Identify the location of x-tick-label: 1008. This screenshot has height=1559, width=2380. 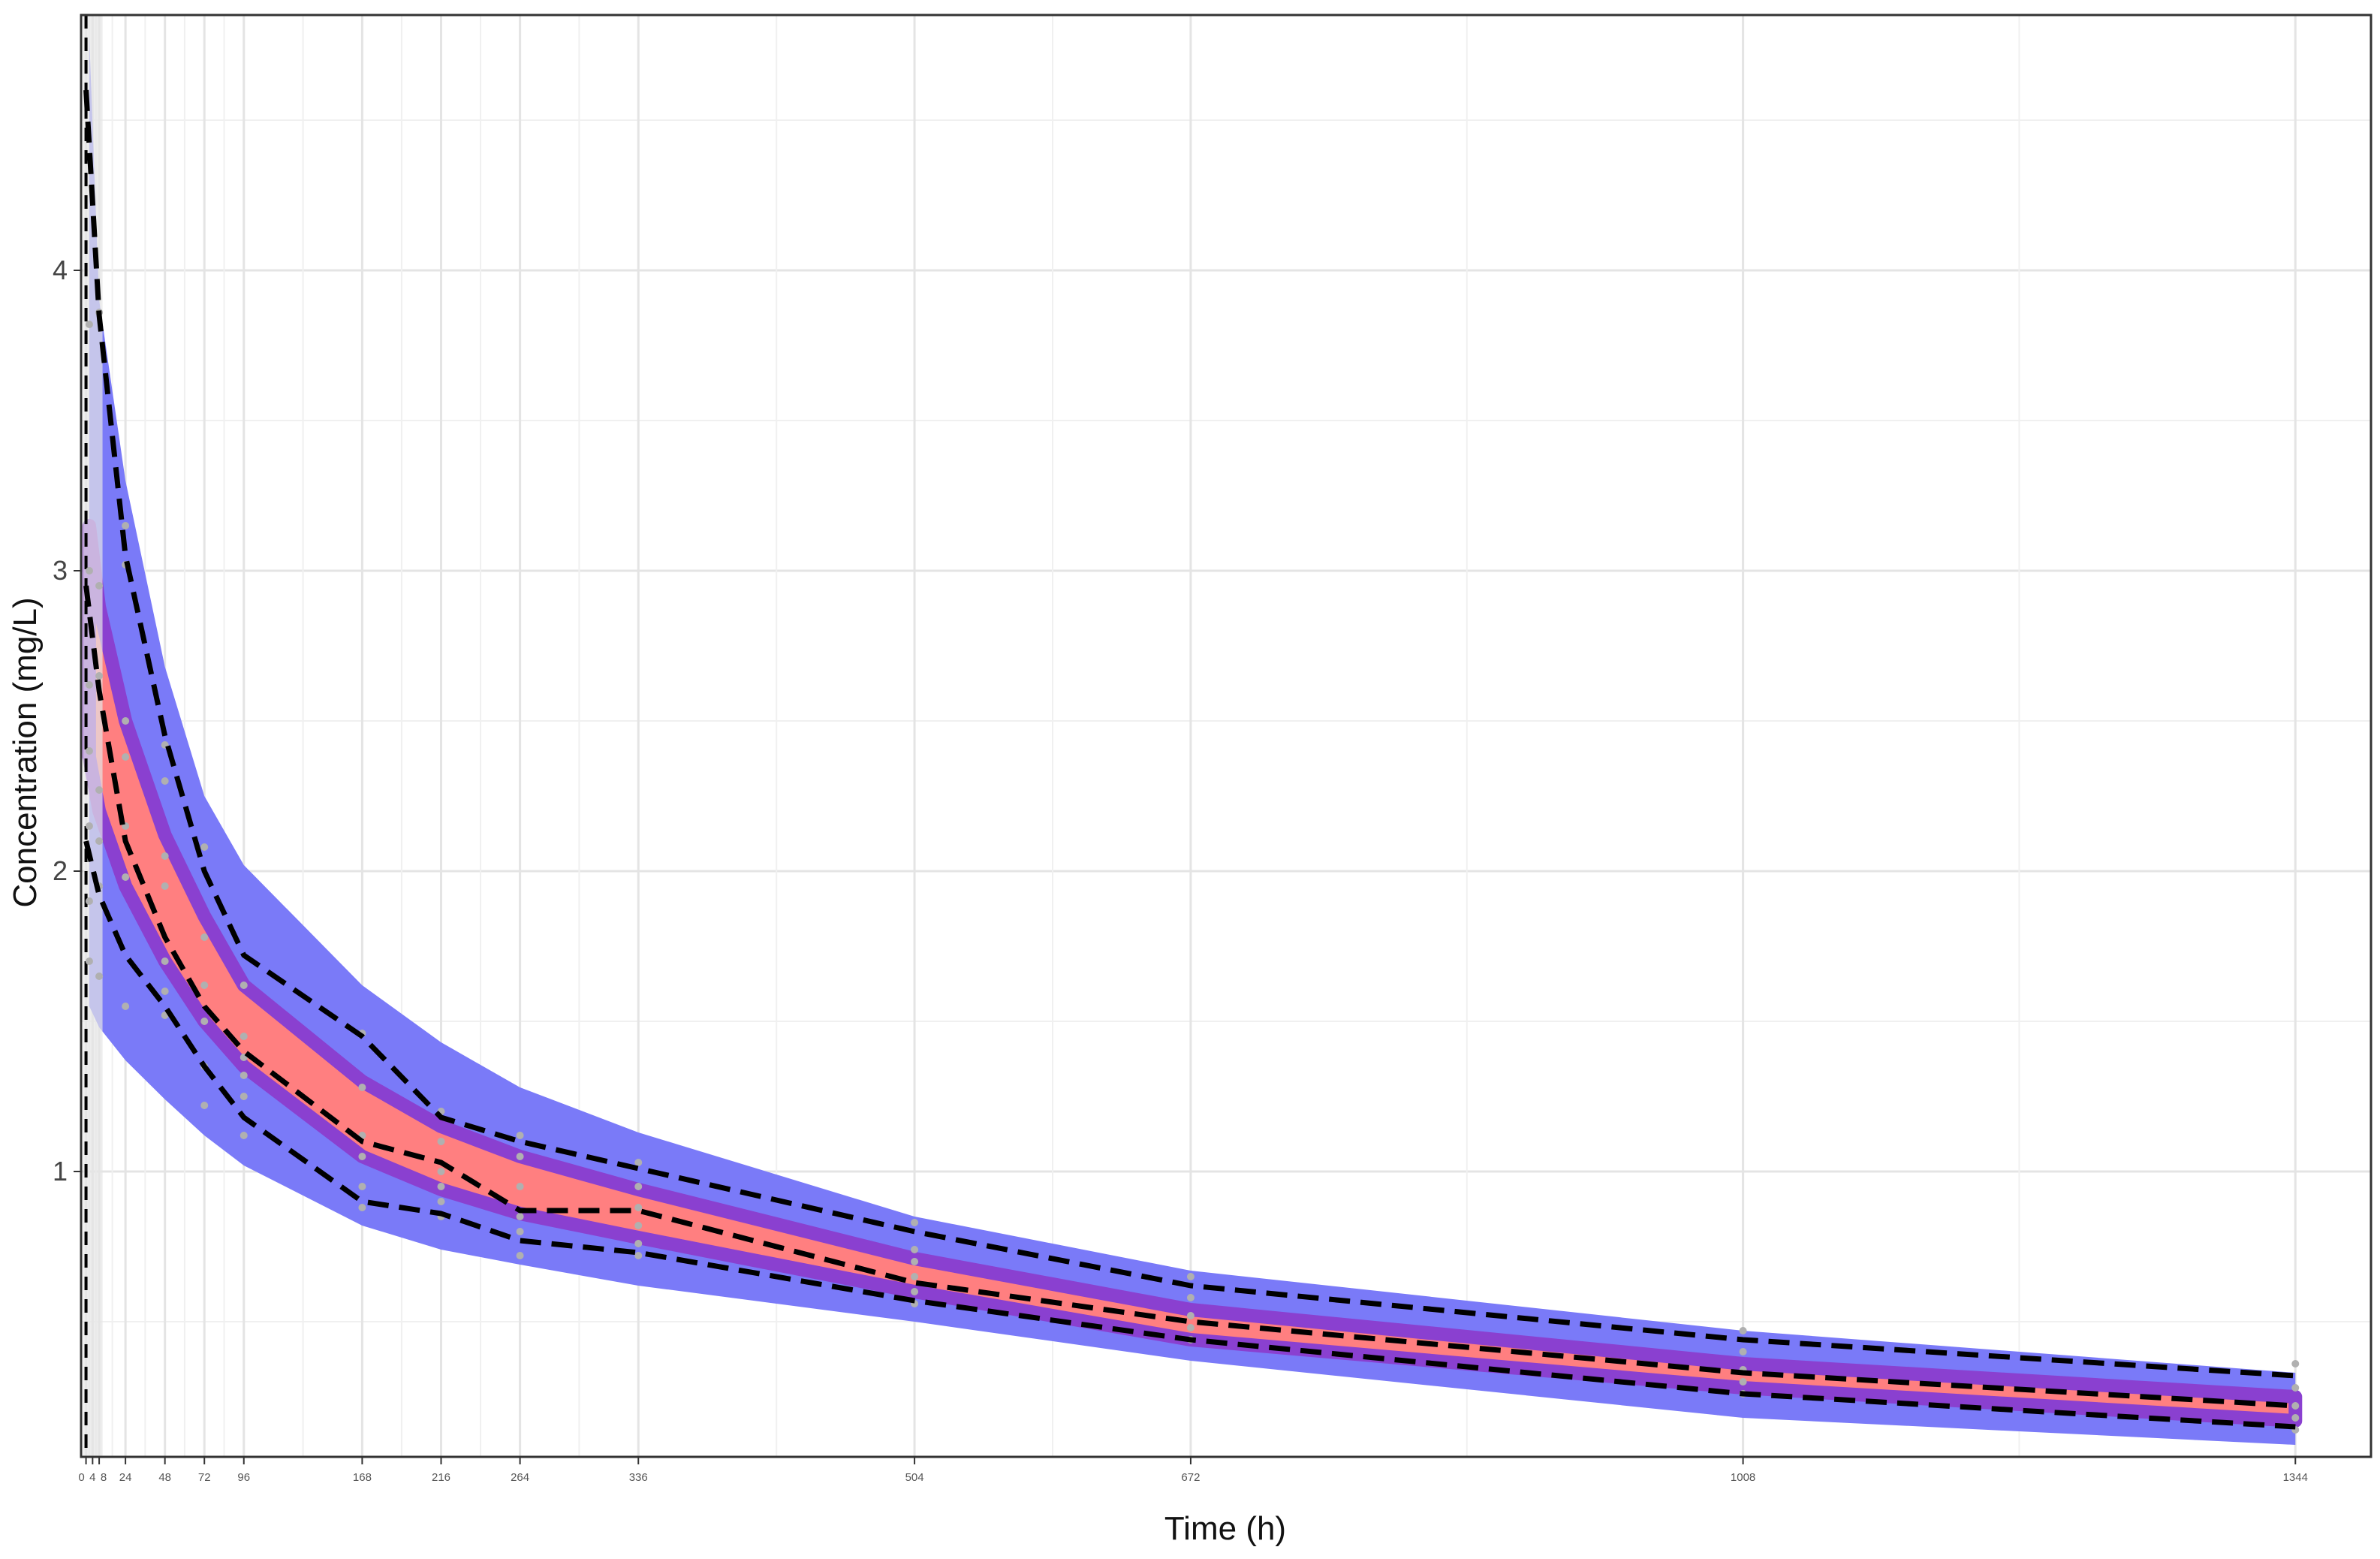
(1743, 1478).